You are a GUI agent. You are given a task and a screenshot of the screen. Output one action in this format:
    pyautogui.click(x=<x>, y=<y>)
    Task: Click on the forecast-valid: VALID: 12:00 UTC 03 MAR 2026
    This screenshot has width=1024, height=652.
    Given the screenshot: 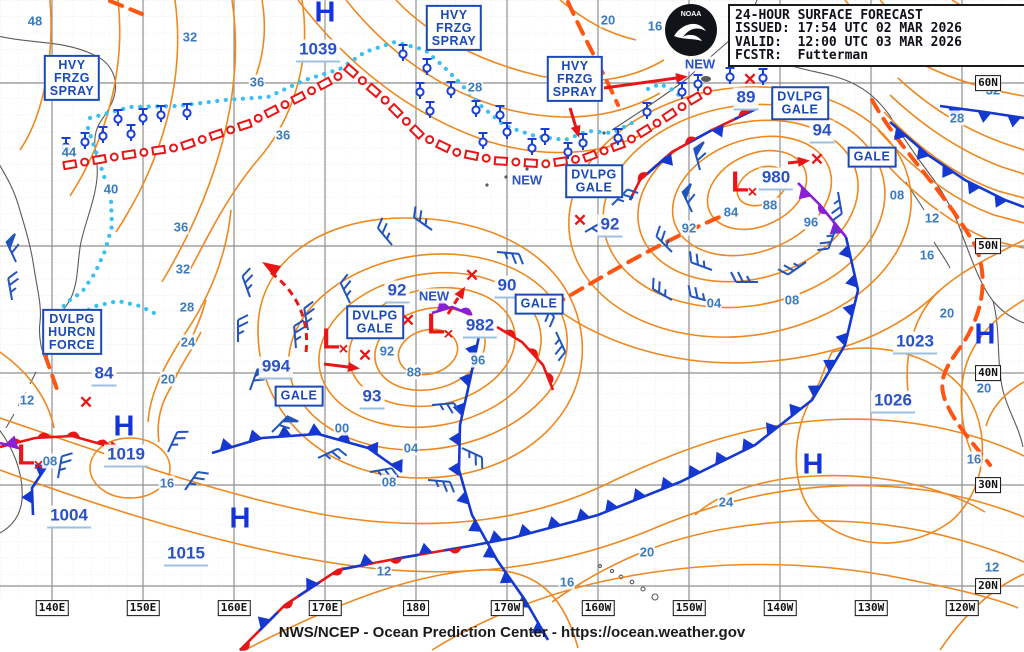 What is the action you would take?
    pyautogui.click(x=848, y=42)
    